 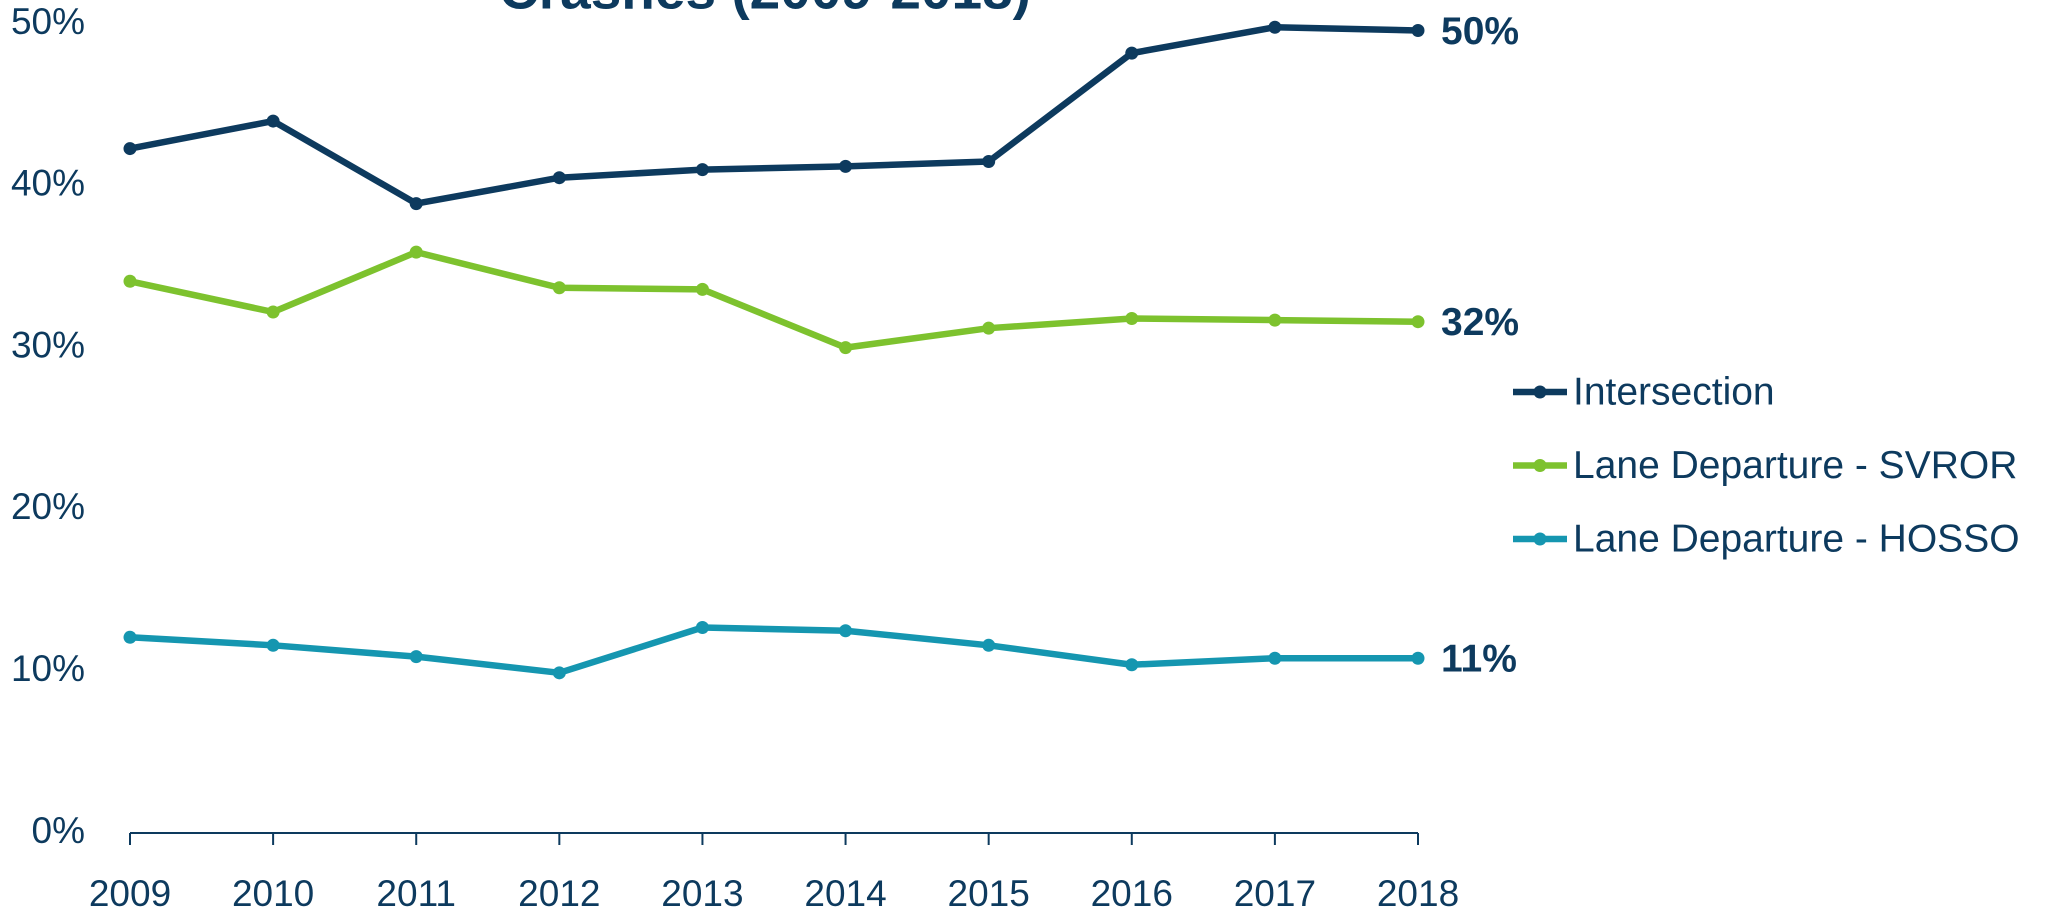 What do you see at coordinates (1795, 465) in the screenshot?
I see `legend-label: Lane Departure - SVROR` at bounding box center [1795, 465].